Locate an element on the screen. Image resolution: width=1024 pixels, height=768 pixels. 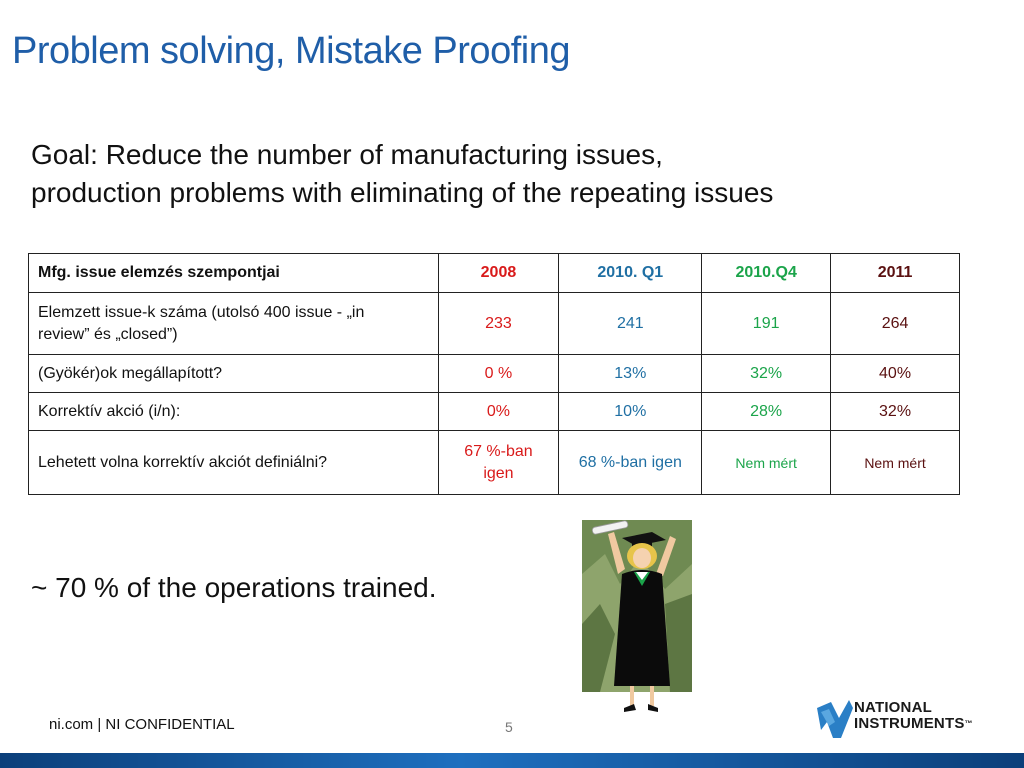
logo-line-2-text: INSTRUMENTS is located at coordinates (909, 723).